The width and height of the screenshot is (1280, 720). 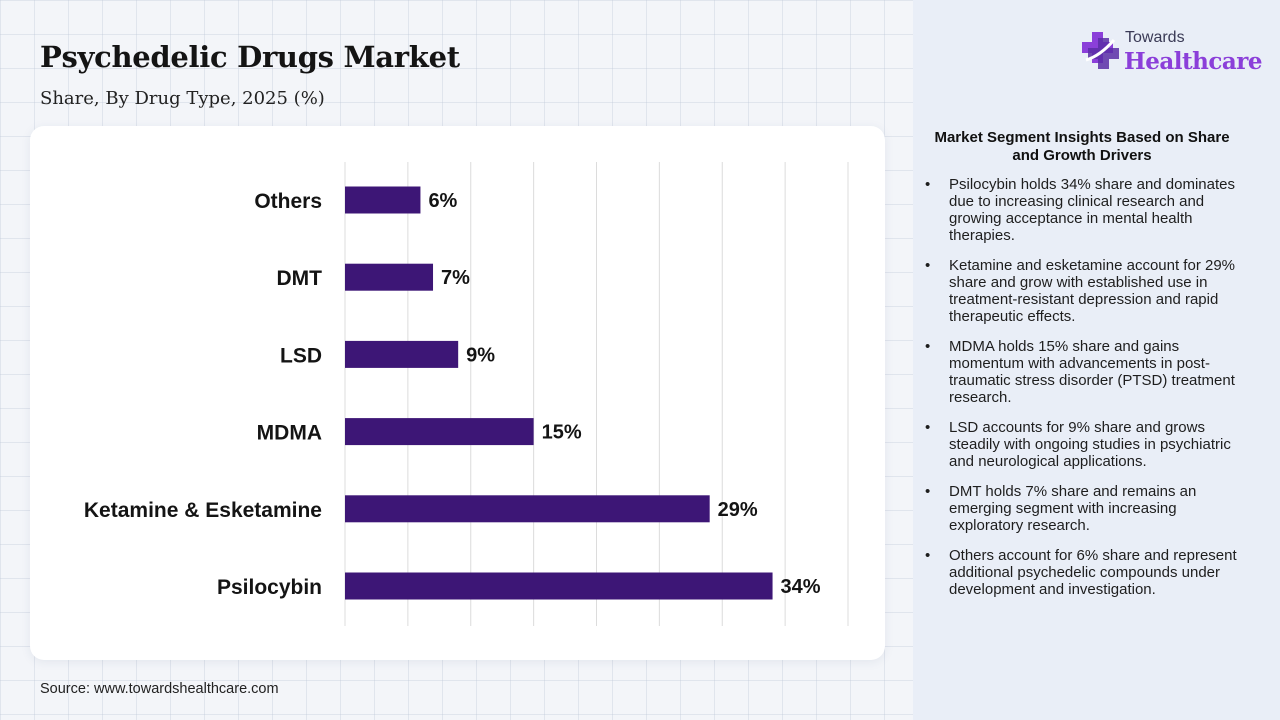 I want to click on plus-cross-icon, so click(x=1100, y=50).